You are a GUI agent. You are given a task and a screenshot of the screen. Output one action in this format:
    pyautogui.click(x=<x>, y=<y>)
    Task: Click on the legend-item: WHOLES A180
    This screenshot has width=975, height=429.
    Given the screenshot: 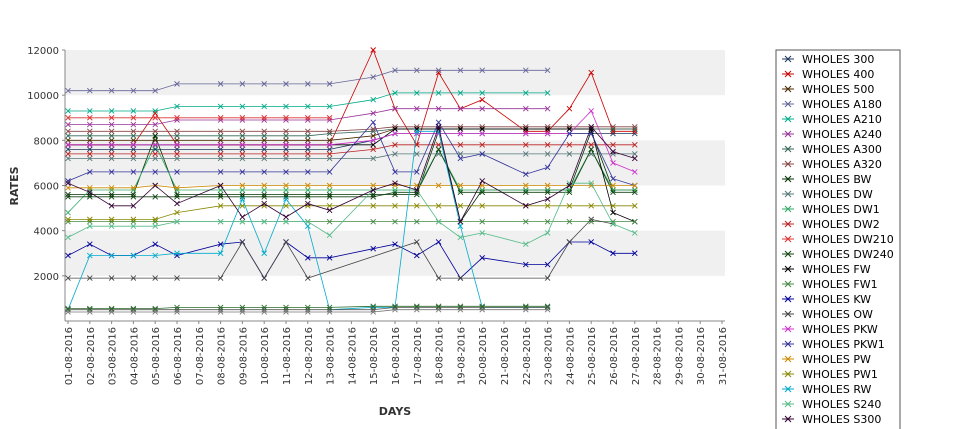 What is the action you would take?
    pyautogui.click(x=832, y=104)
    